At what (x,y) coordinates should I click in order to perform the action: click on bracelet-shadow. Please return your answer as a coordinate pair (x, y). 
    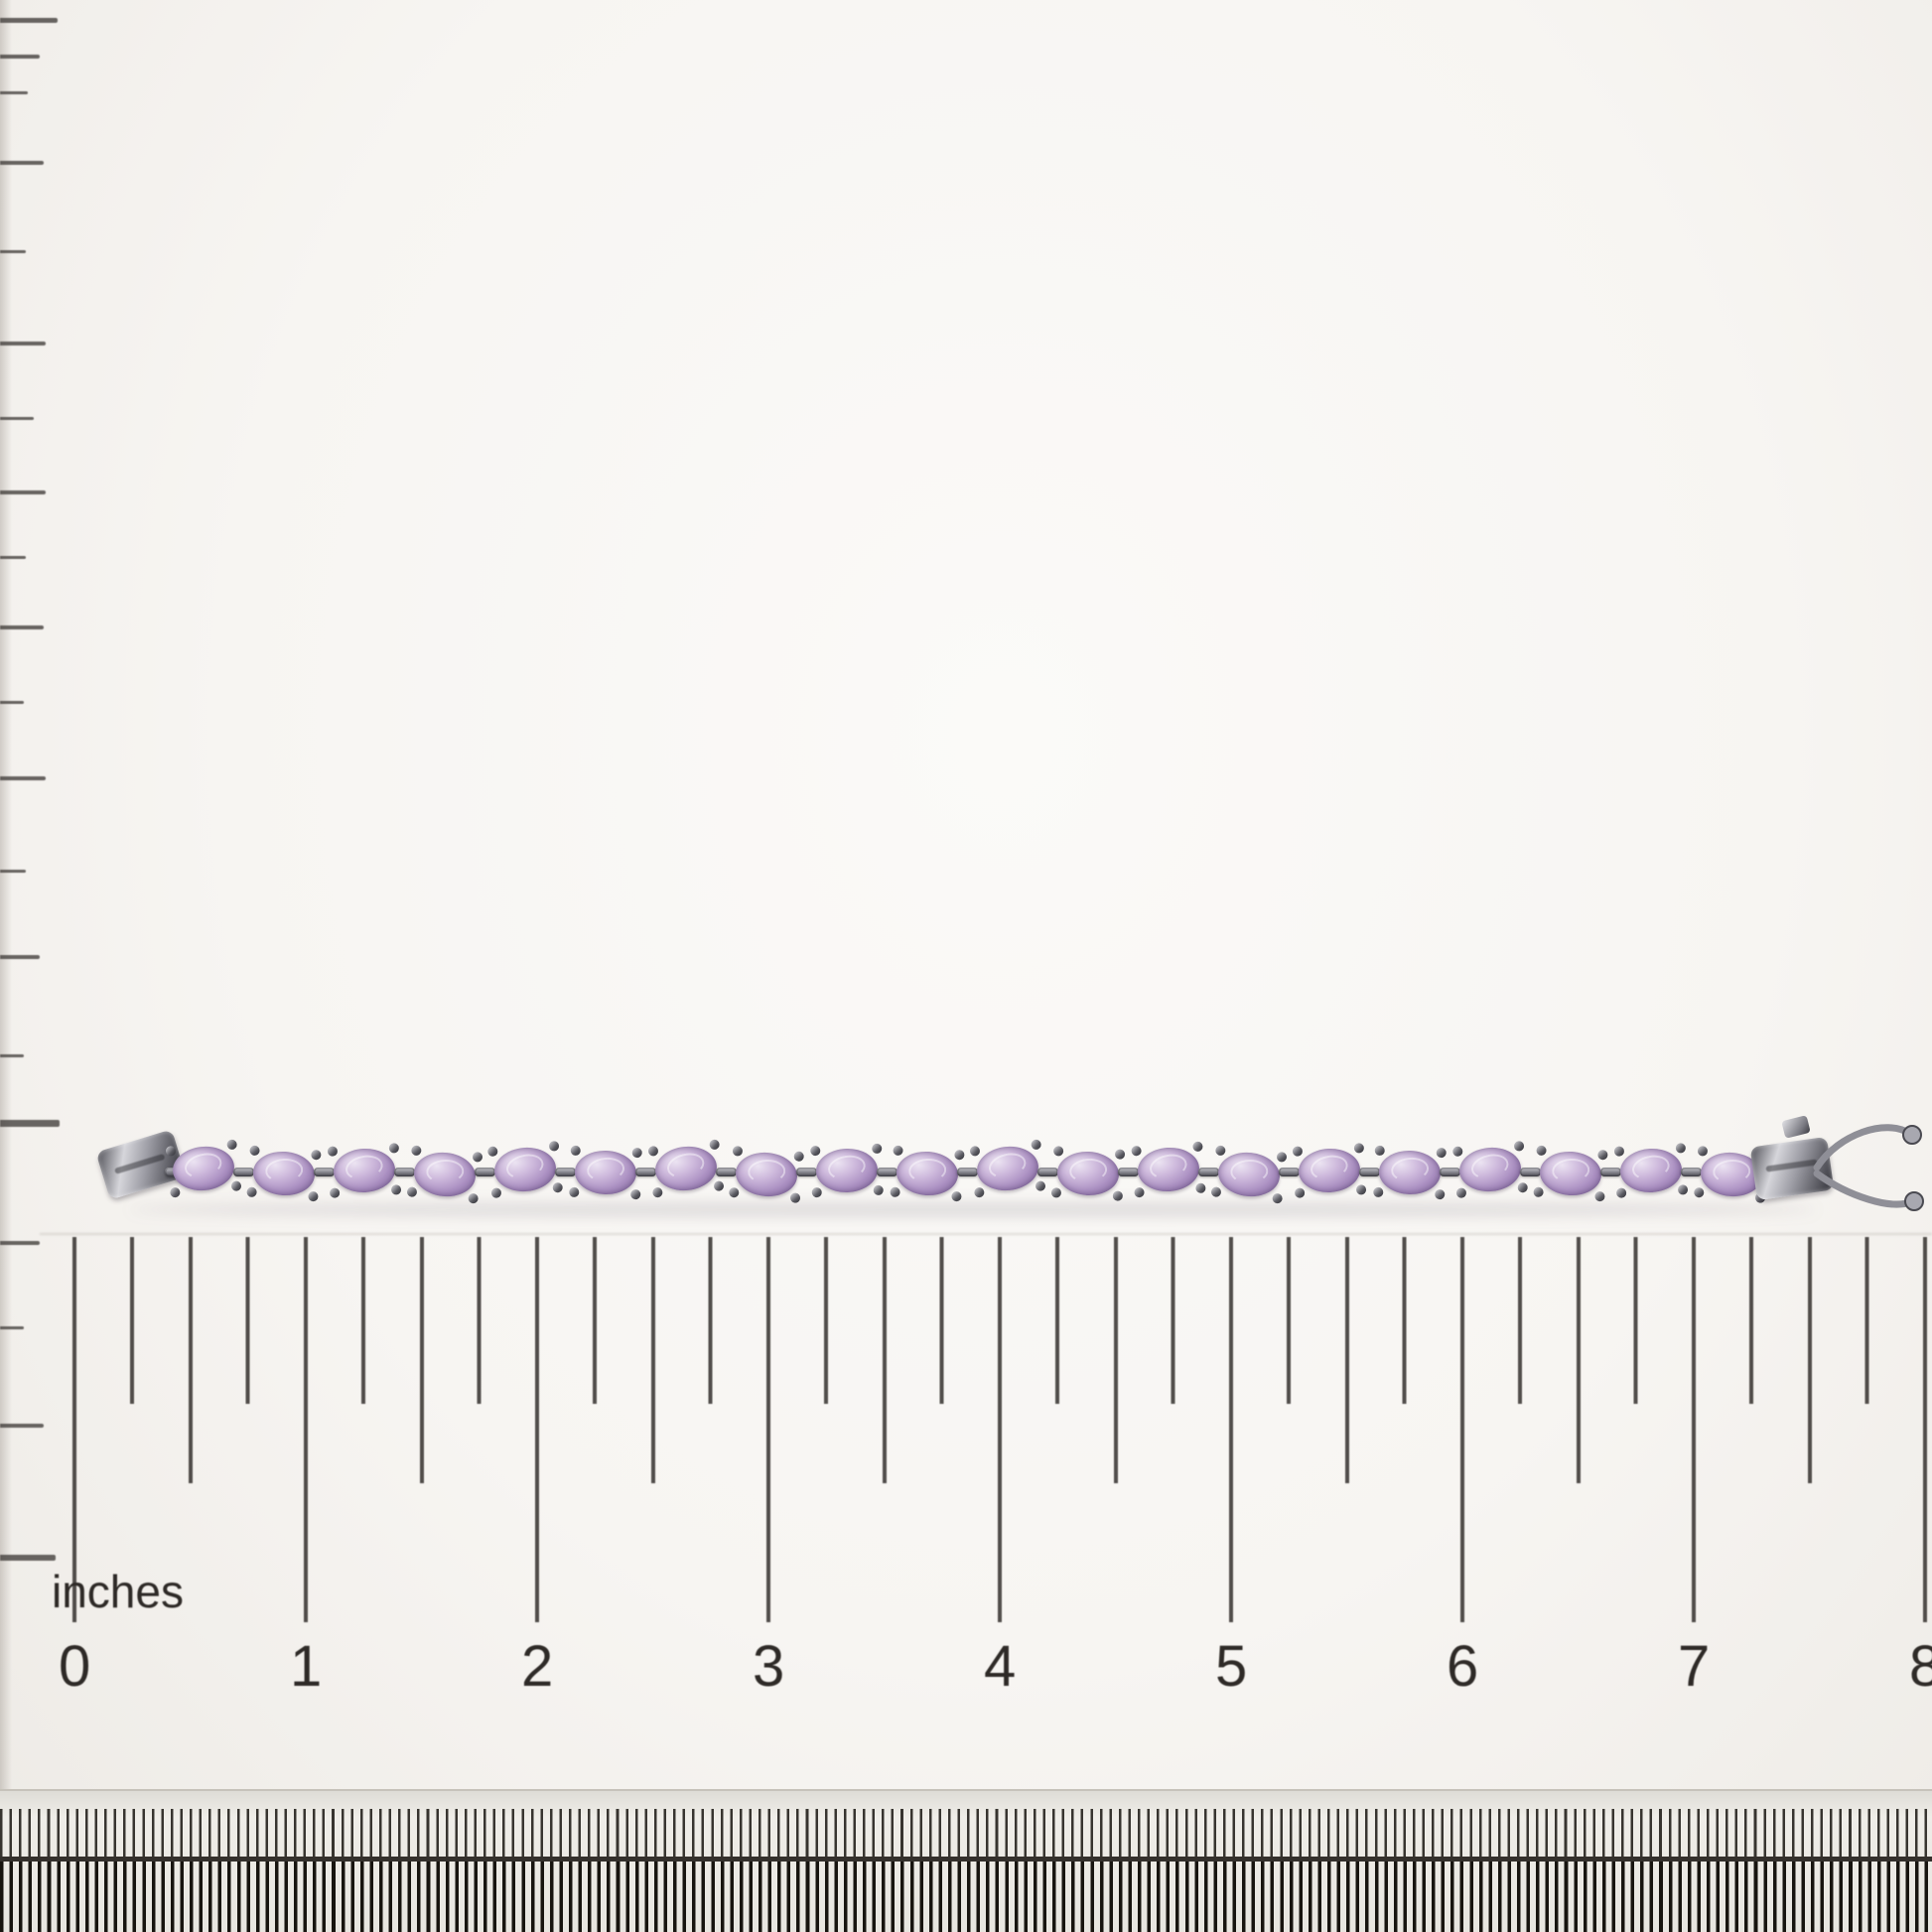
    Looking at the image, I should click on (973, 1209).